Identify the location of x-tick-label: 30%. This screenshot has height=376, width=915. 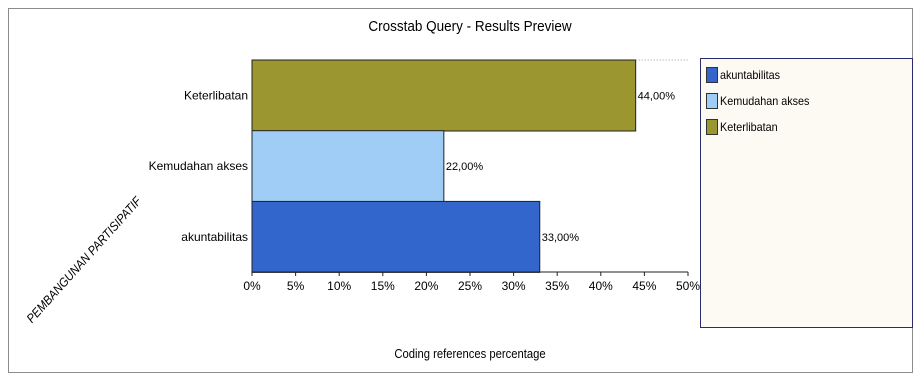
(514, 286).